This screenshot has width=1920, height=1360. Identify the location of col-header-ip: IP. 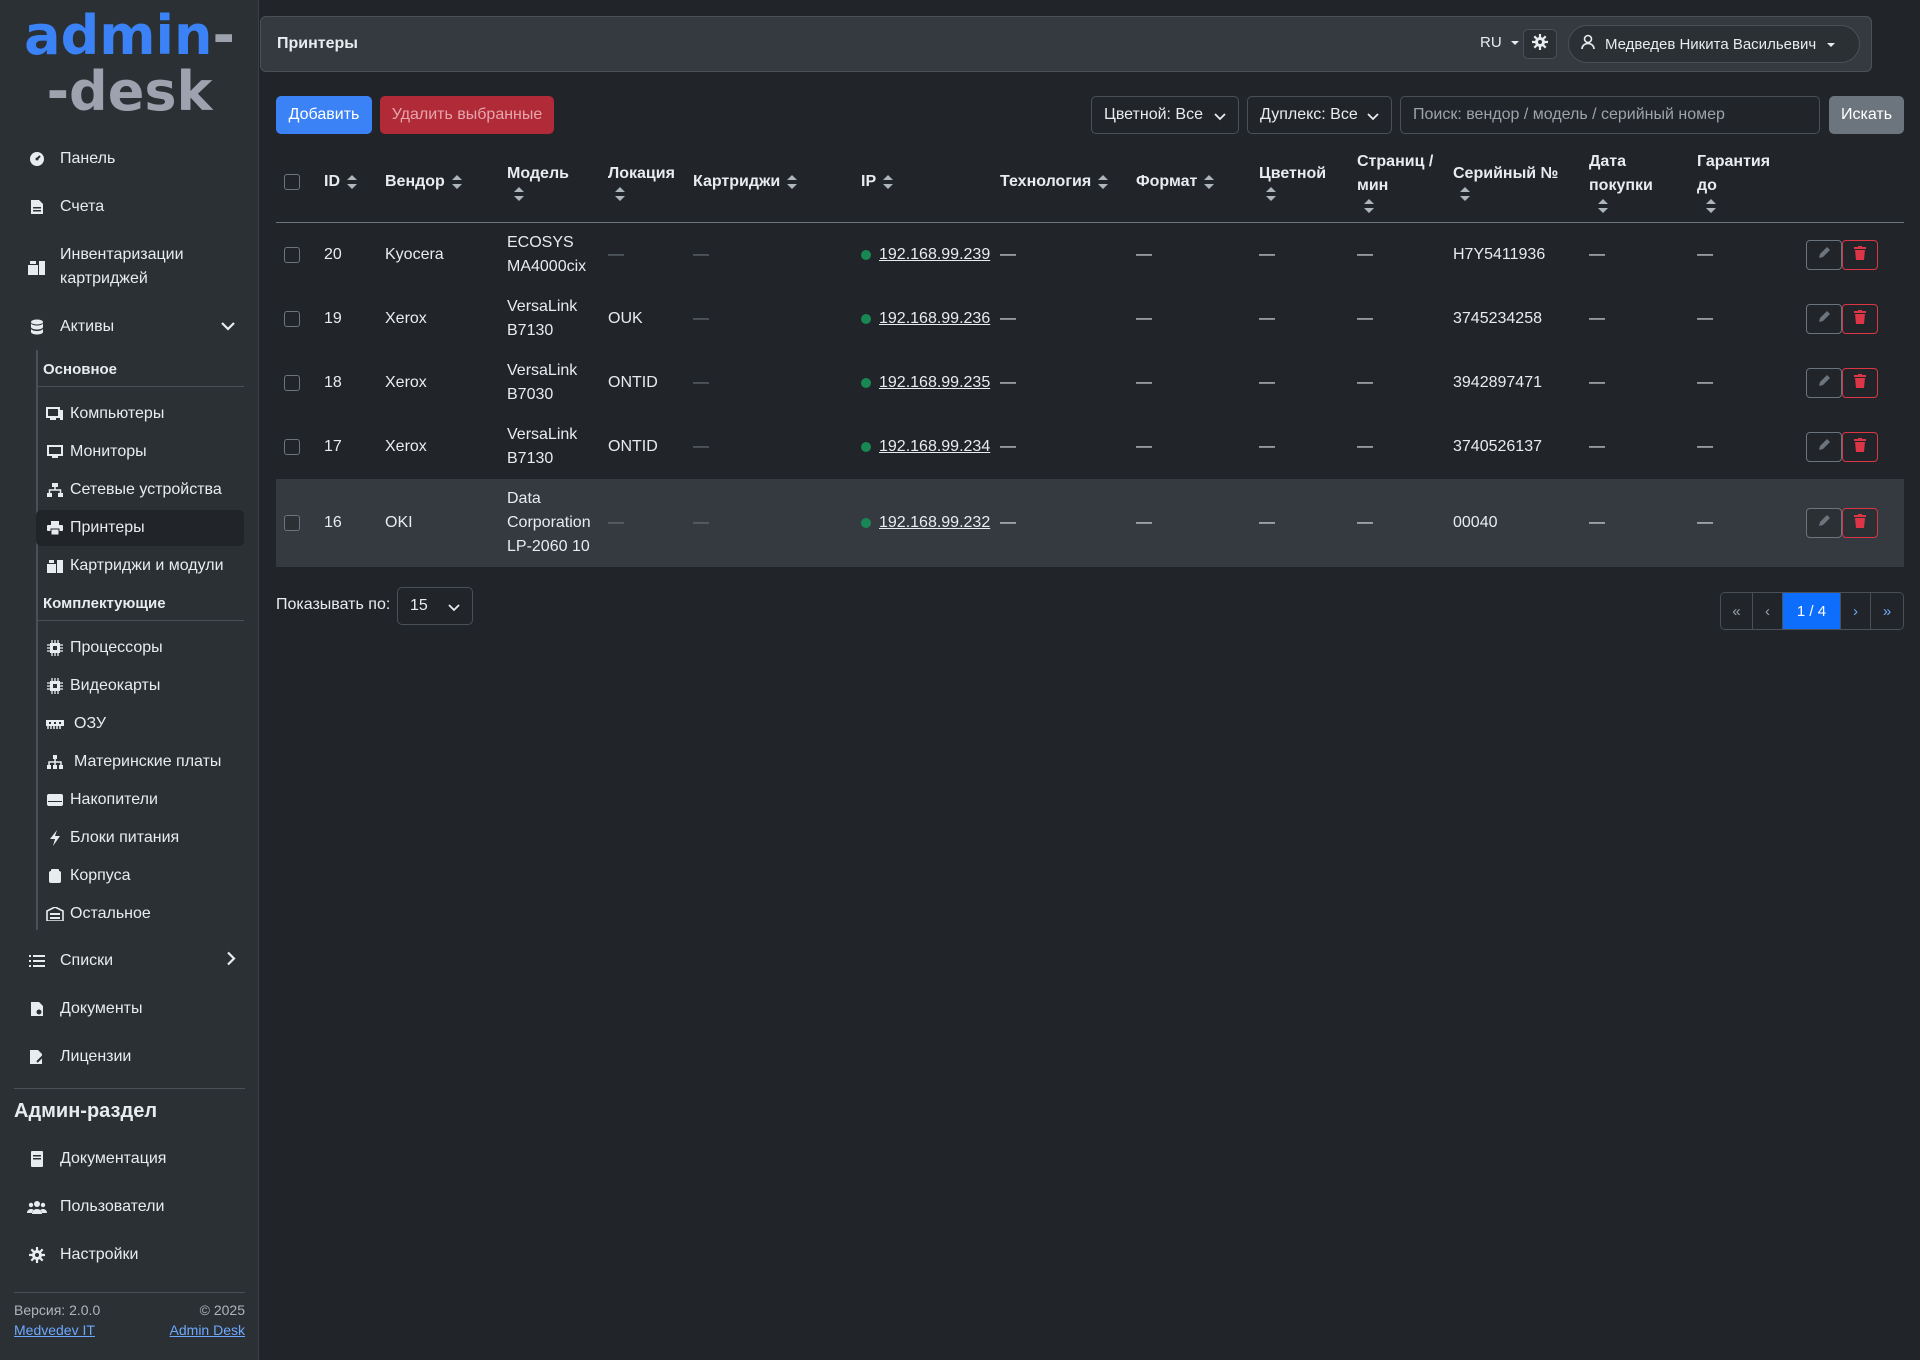
(877, 182).